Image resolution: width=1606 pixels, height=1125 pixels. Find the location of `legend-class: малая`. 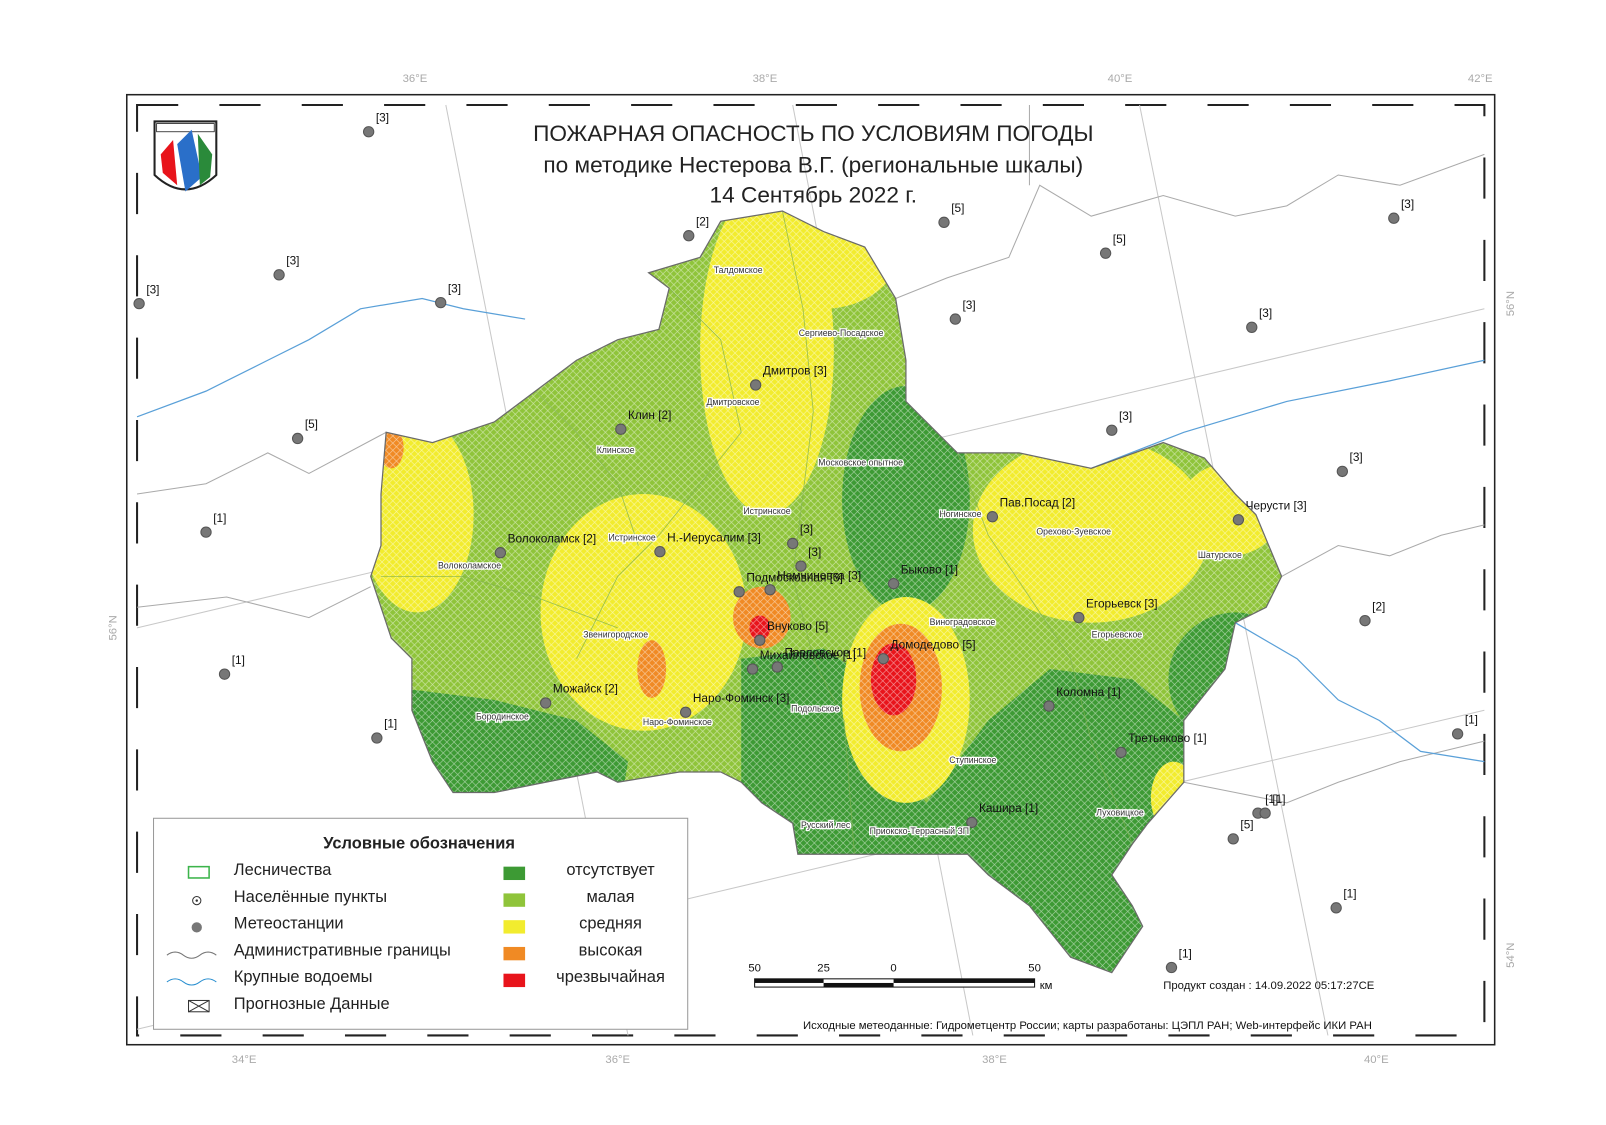

legend-class: малая is located at coordinates (610, 897).